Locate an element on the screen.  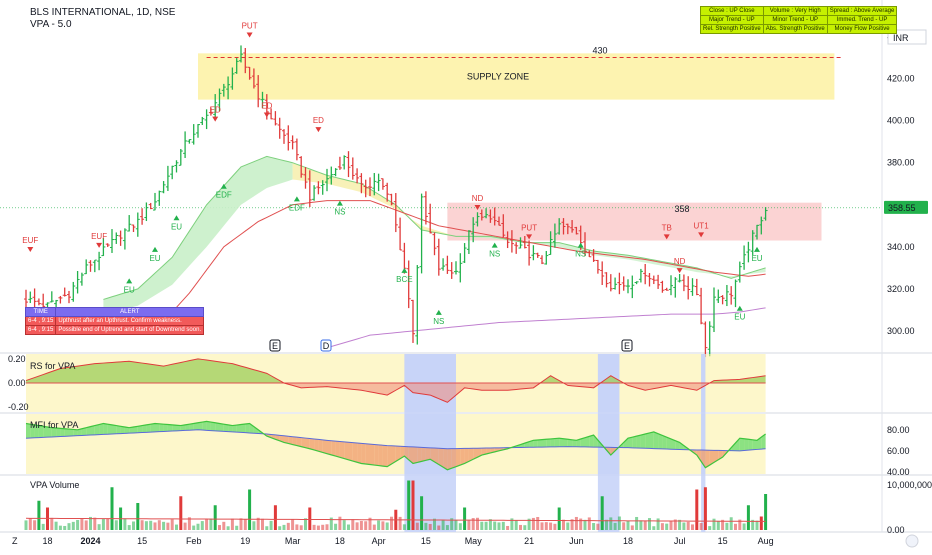
price-tick-label: 380.00 is located at coordinates (901, 163).